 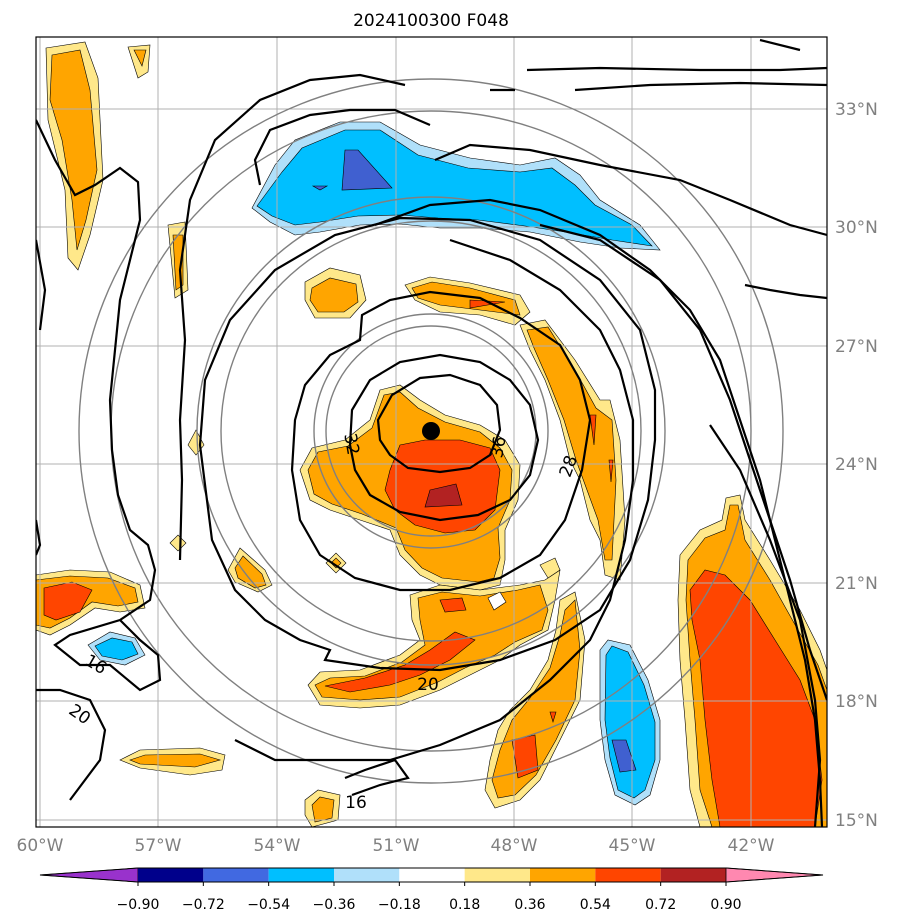 I want to click on contour-label-16-south: 16, so click(x=356, y=803).